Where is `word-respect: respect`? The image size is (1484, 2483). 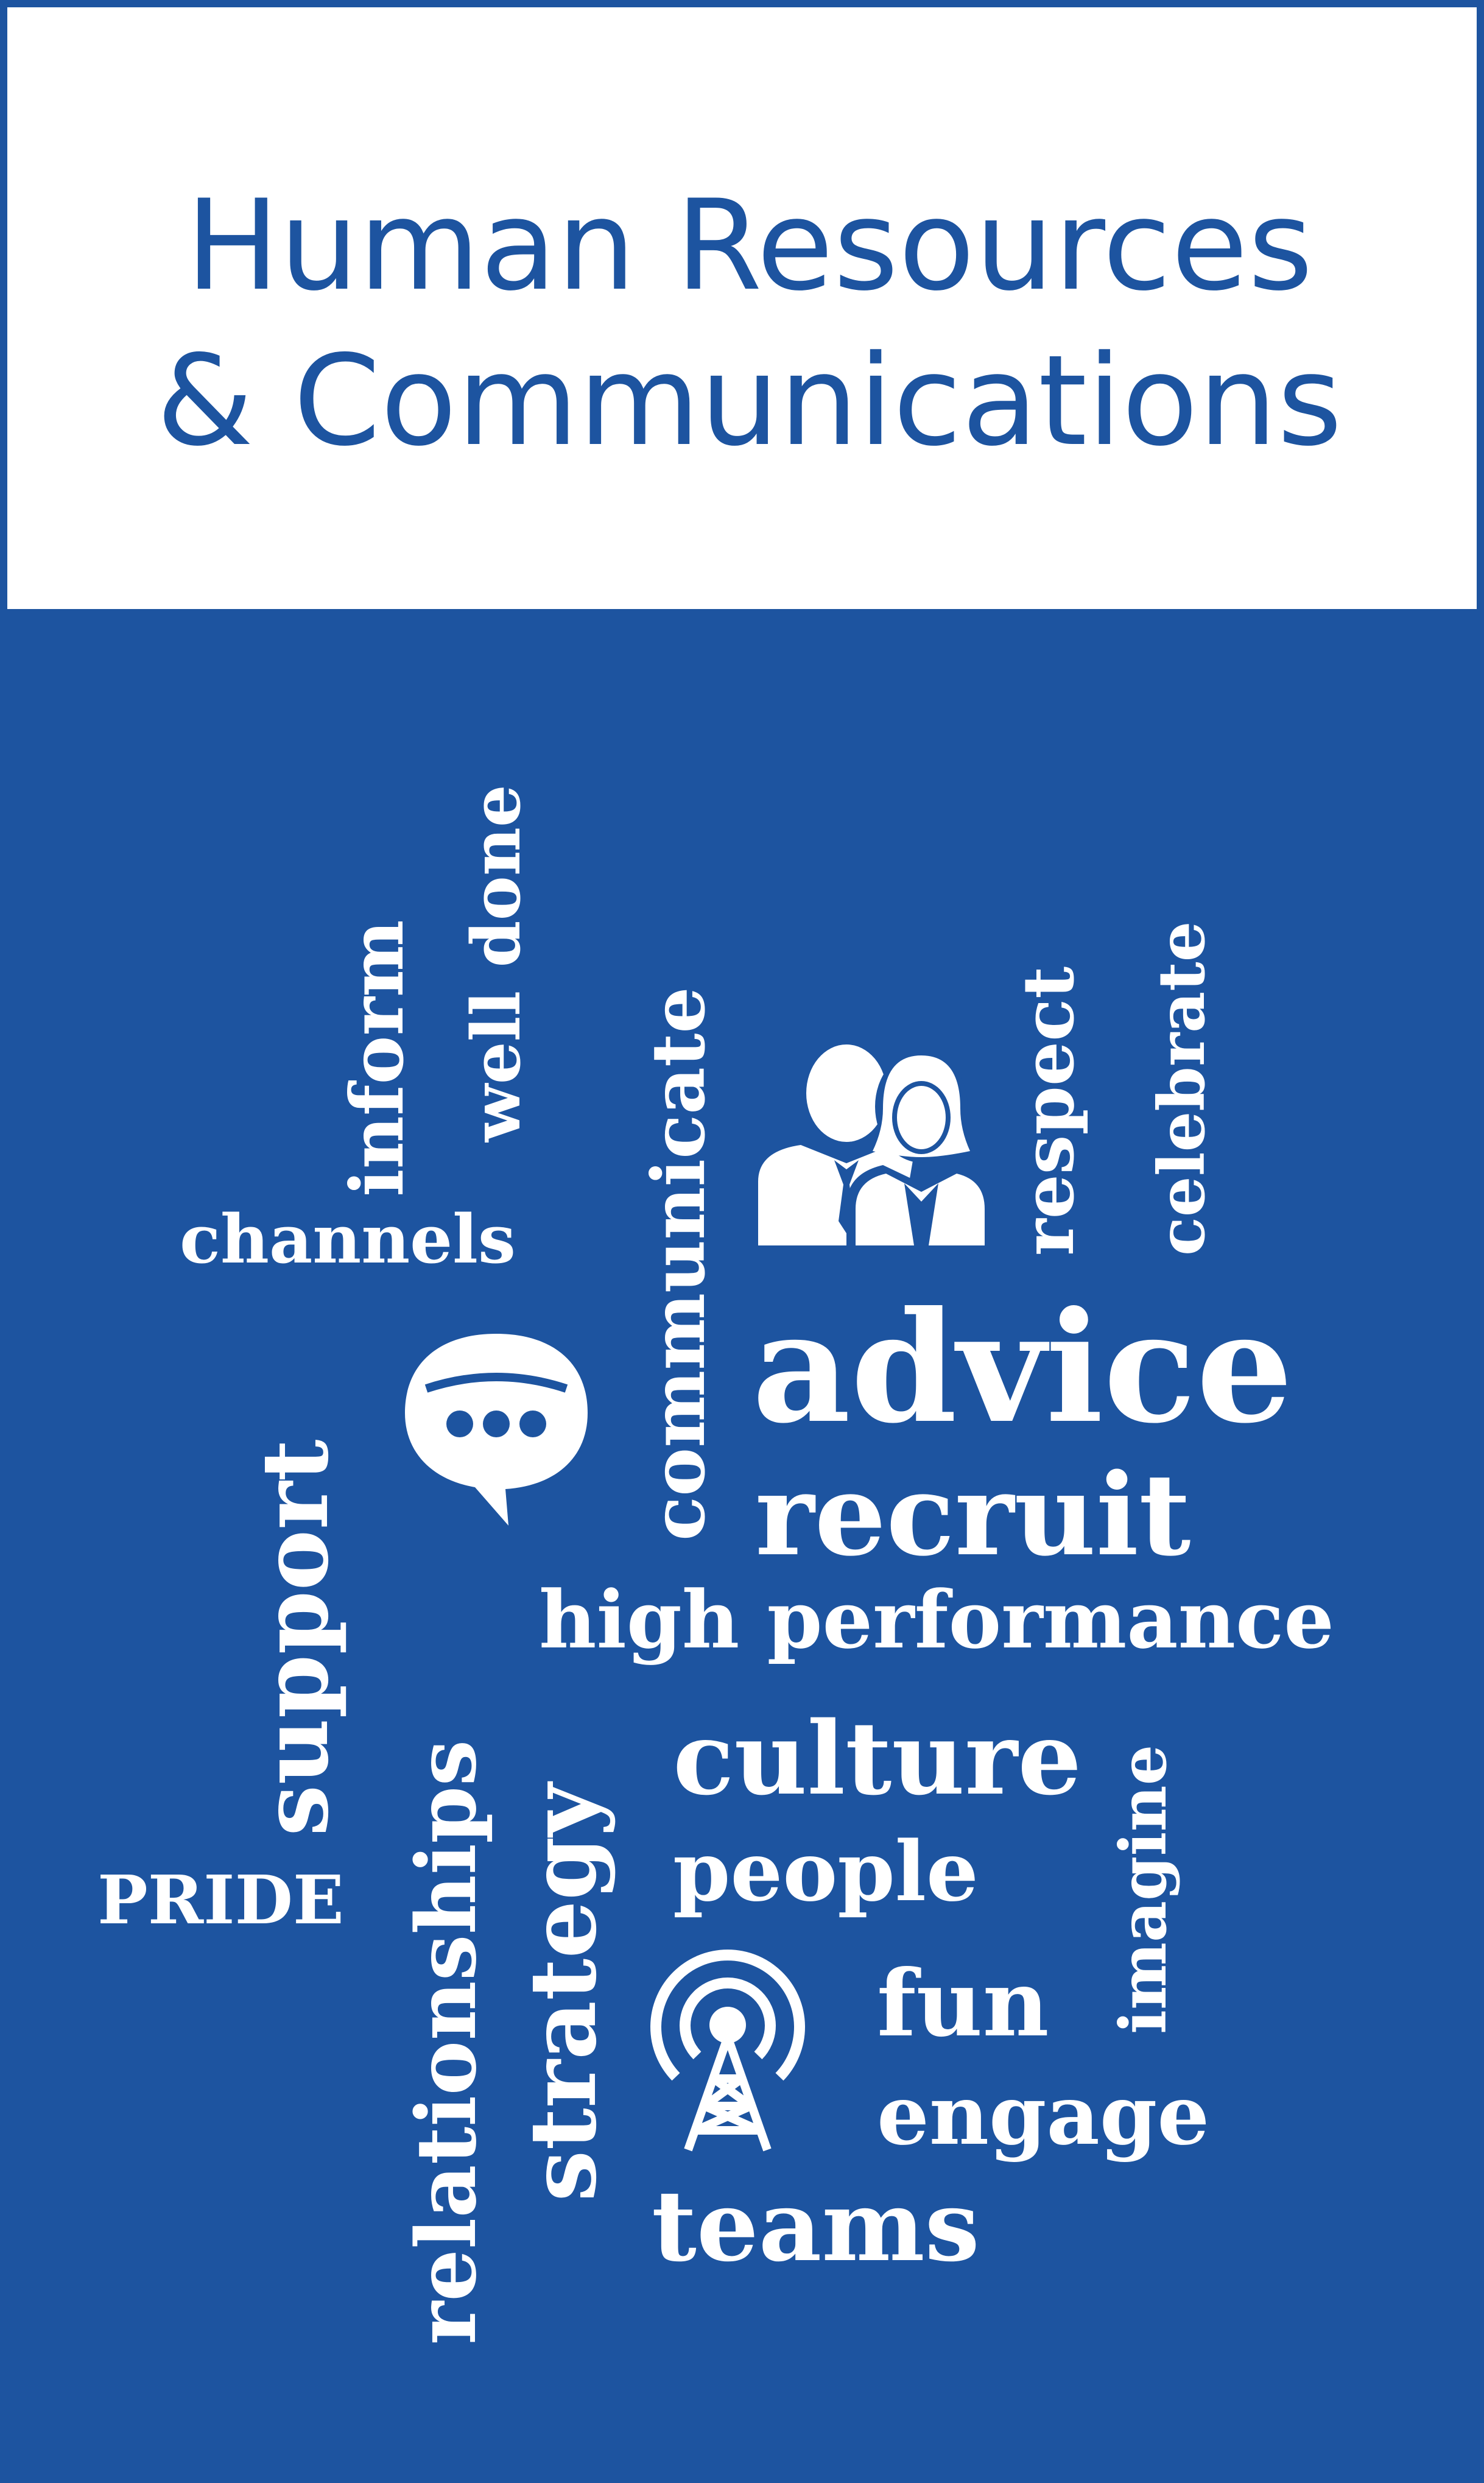
word-respect: respect is located at coordinates (1049, 1111).